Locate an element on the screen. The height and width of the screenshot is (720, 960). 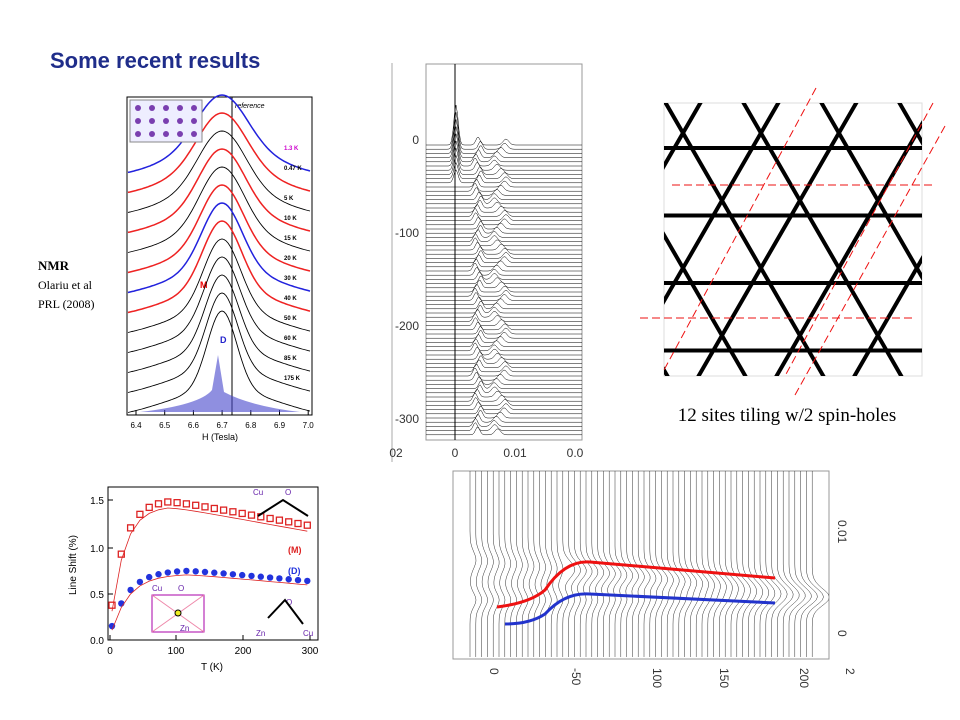
temperature-label: 40 K is located at coordinates (290, 299).